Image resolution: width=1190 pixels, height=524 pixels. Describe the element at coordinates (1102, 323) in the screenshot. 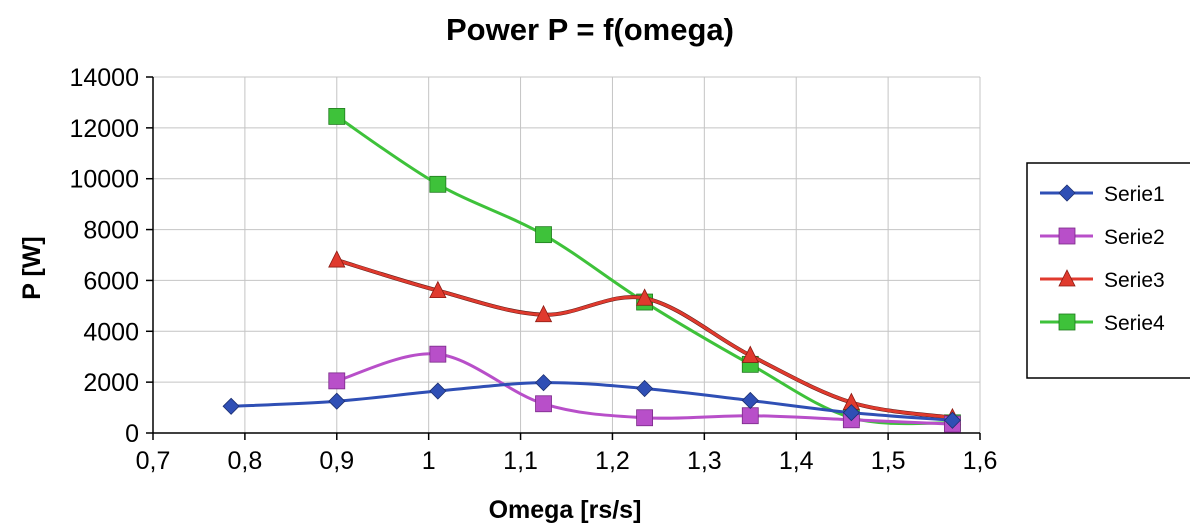

I see `legend-item: Serie4` at that location.